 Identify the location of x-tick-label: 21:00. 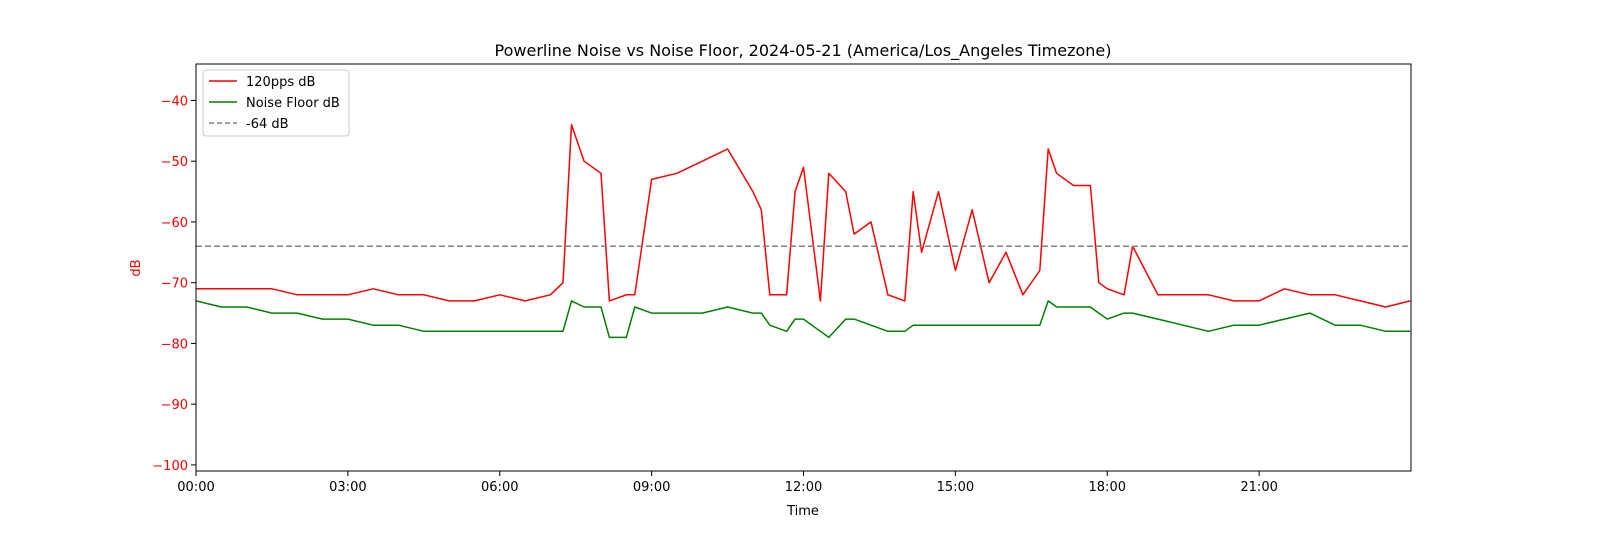
(1258, 487).